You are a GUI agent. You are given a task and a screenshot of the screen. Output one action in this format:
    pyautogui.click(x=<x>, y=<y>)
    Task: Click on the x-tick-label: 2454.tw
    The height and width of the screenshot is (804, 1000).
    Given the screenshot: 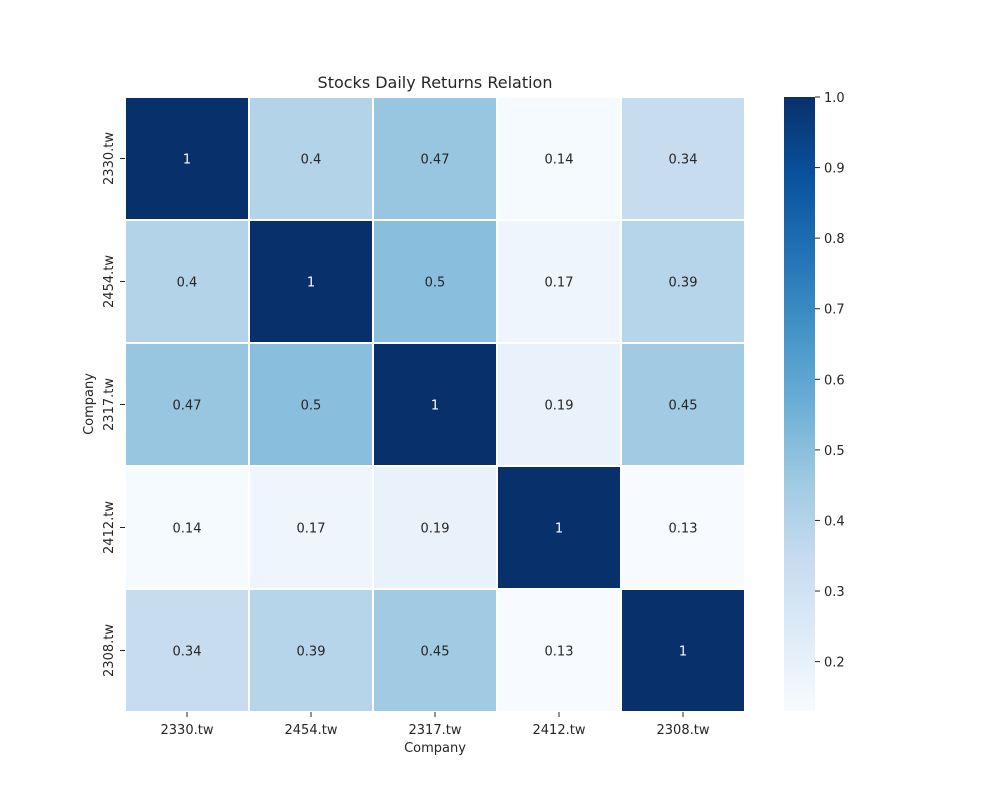 What is the action you would take?
    pyautogui.click(x=311, y=730)
    